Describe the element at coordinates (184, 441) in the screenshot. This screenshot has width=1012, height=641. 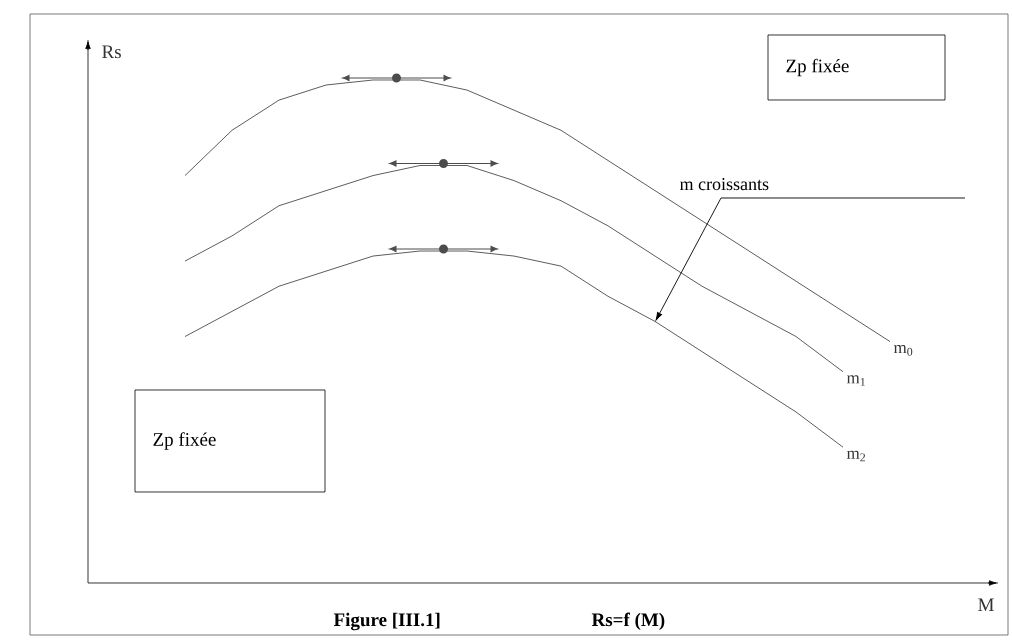
I see `annotation: Zp fixée` at that location.